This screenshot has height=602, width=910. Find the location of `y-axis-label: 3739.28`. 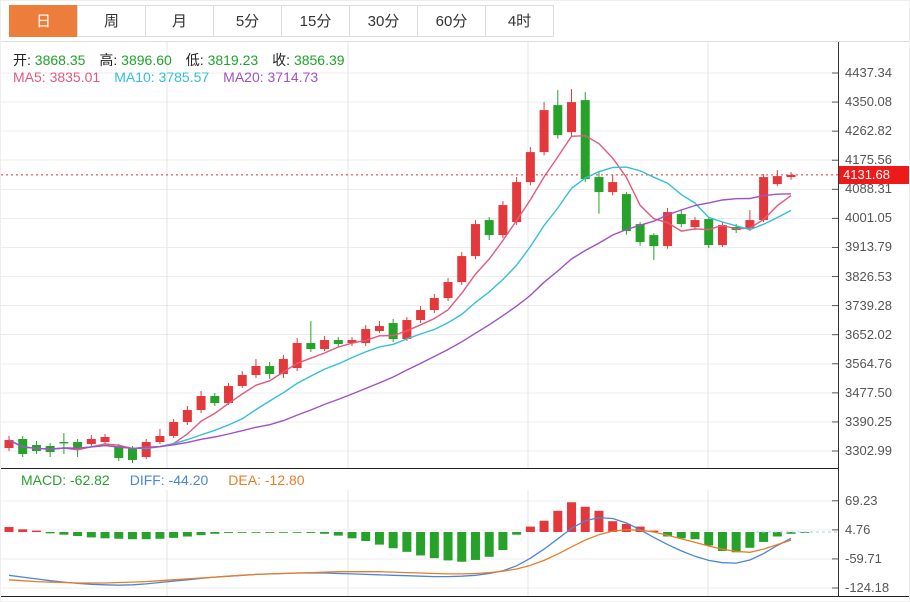

y-axis-label: 3739.28 is located at coordinates (868, 305).